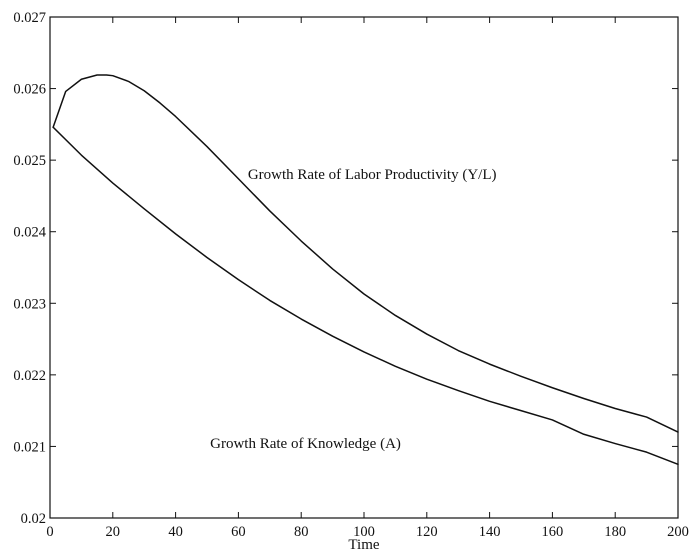 This screenshot has width=690, height=553. What do you see at coordinates (678, 532) in the screenshot?
I see `x-tick-label: 200` at bounding box center [678, 532].